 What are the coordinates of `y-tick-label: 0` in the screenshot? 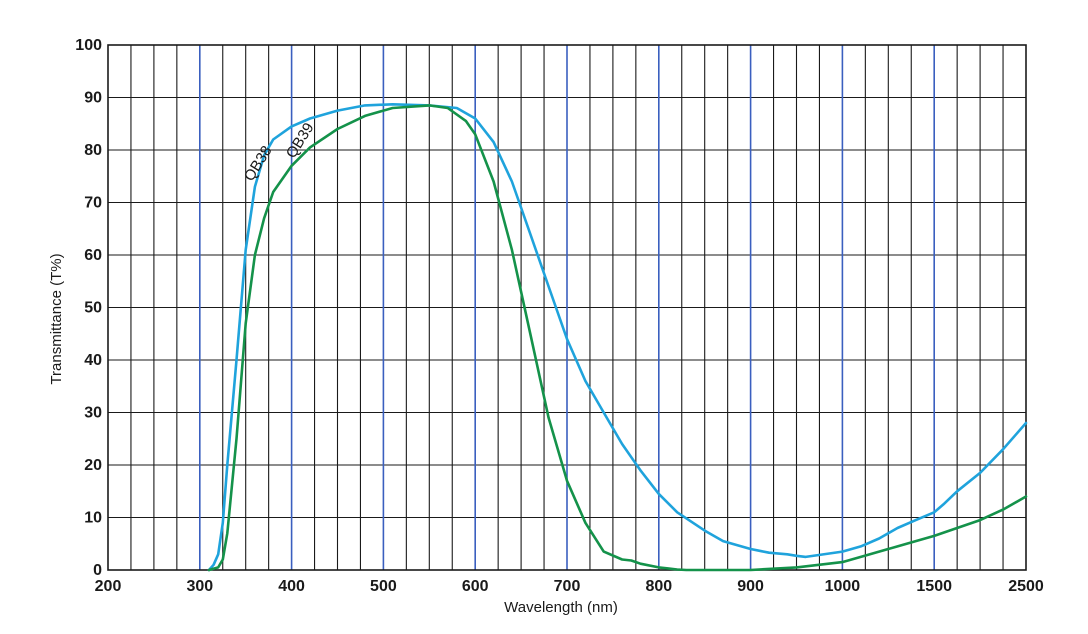 It's located at (97, 570).